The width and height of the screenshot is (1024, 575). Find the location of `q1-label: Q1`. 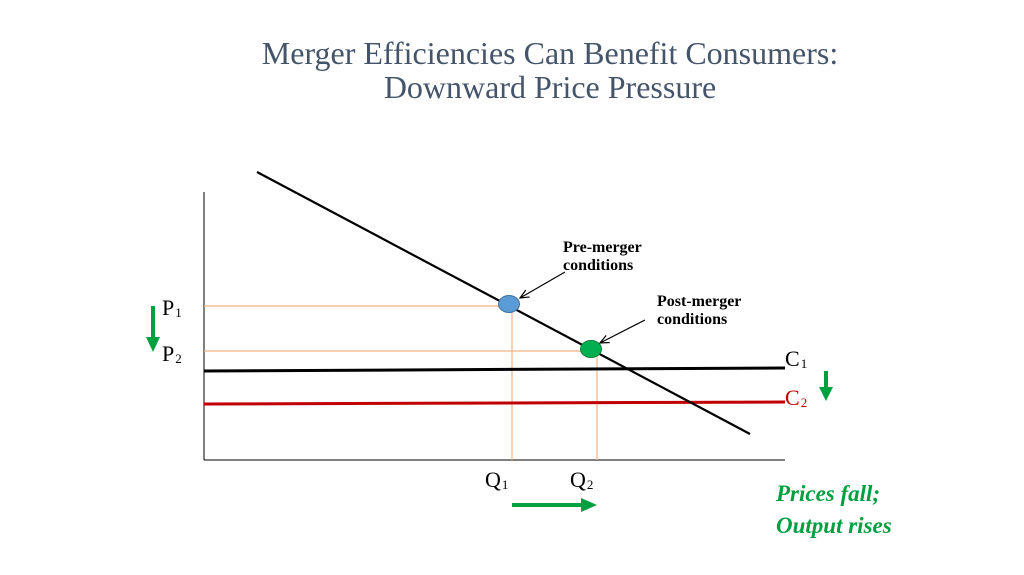

q1-label: Q1 is located at coordinates (497, 479).